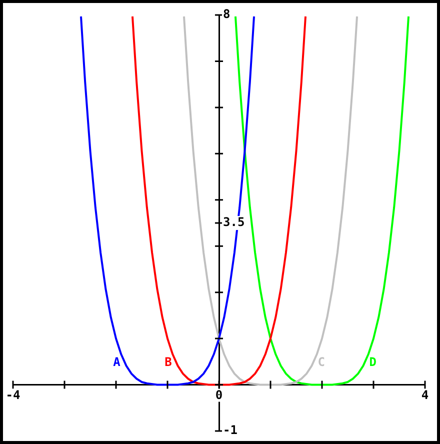  Describe the element at coordinates (230, 430) in the screenshot. I see `y-tick-label: -1` at that location.